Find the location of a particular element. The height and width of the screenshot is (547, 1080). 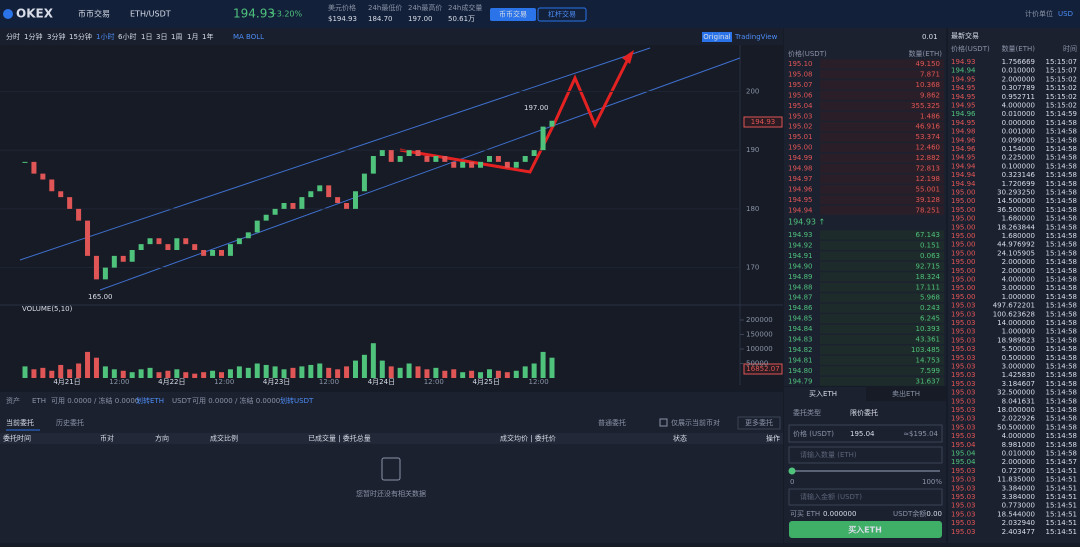

ask-amount: 12.198 is located at coordinates (928, 179).